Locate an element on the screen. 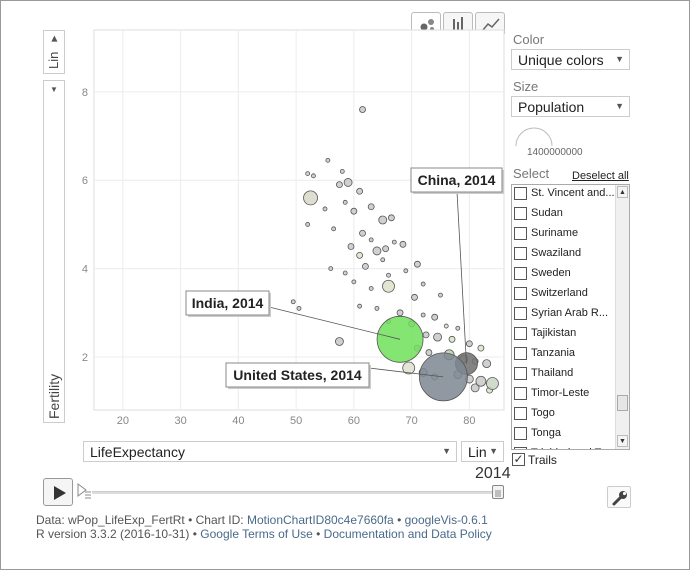 The width and height of the screenshot is (690, 570). settings-button is located at coordinates (619, 497).